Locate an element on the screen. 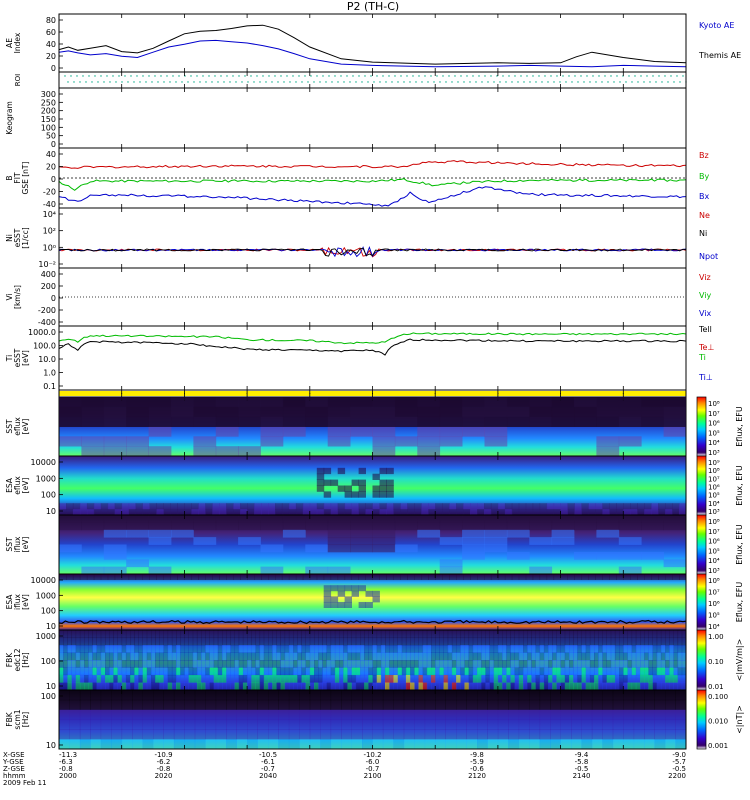 The width and height of the screenshot is (750, 800). footer-y-gse: -6.3 is located at coordinates (66, 762).